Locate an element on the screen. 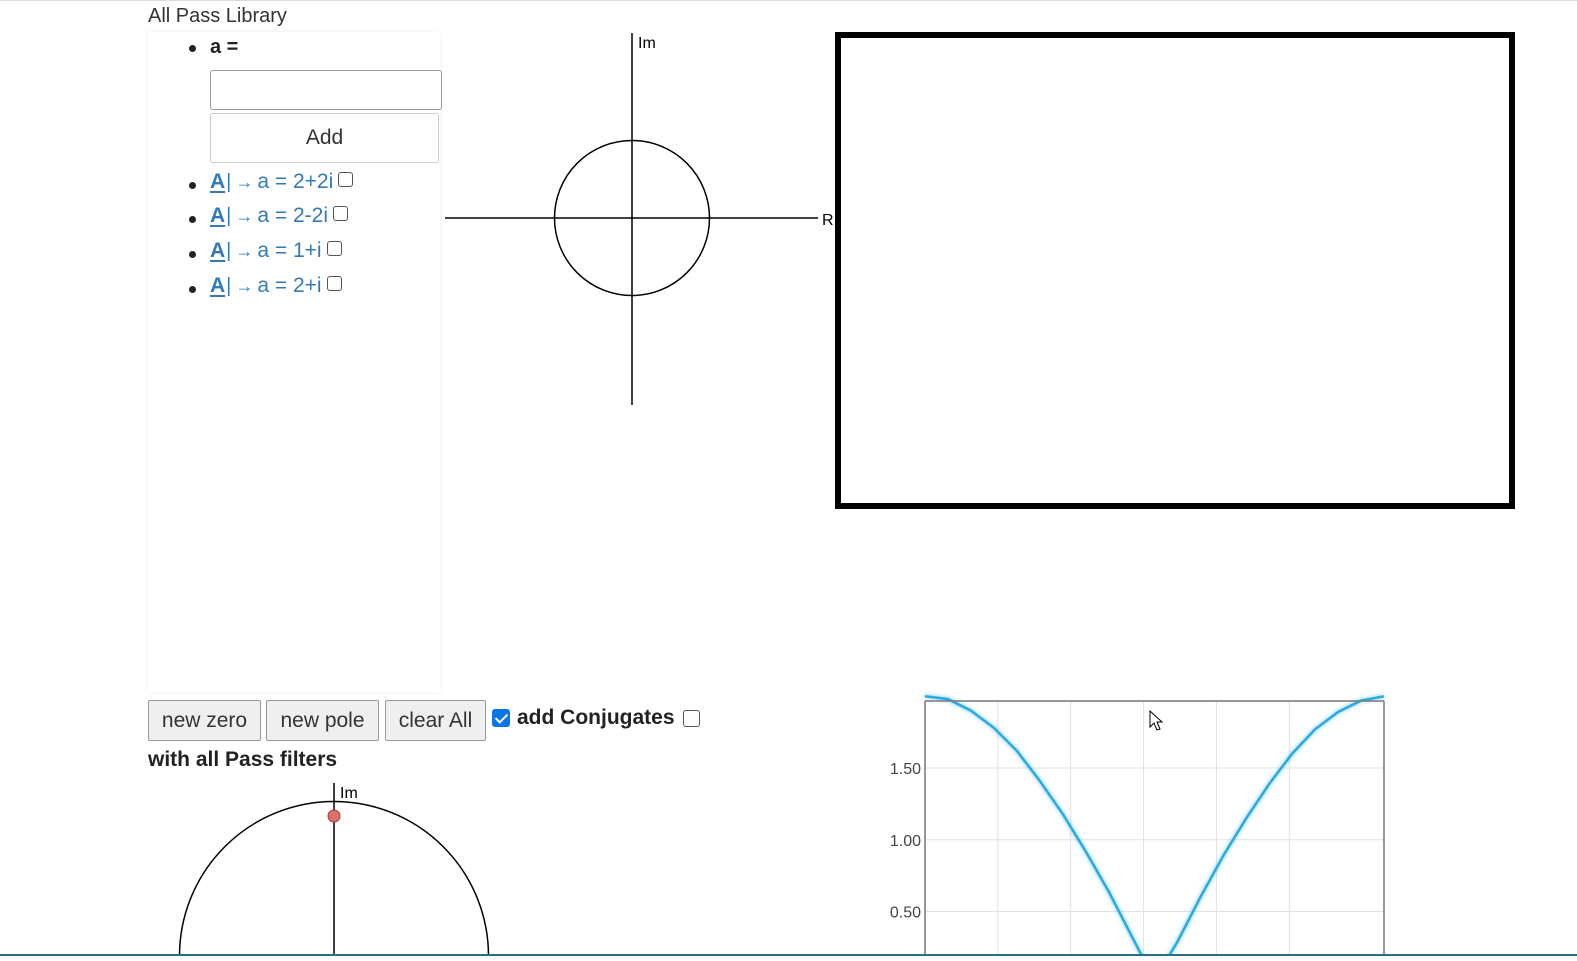  y-tick-label: 0.50 is located at coordinates (905, 913).